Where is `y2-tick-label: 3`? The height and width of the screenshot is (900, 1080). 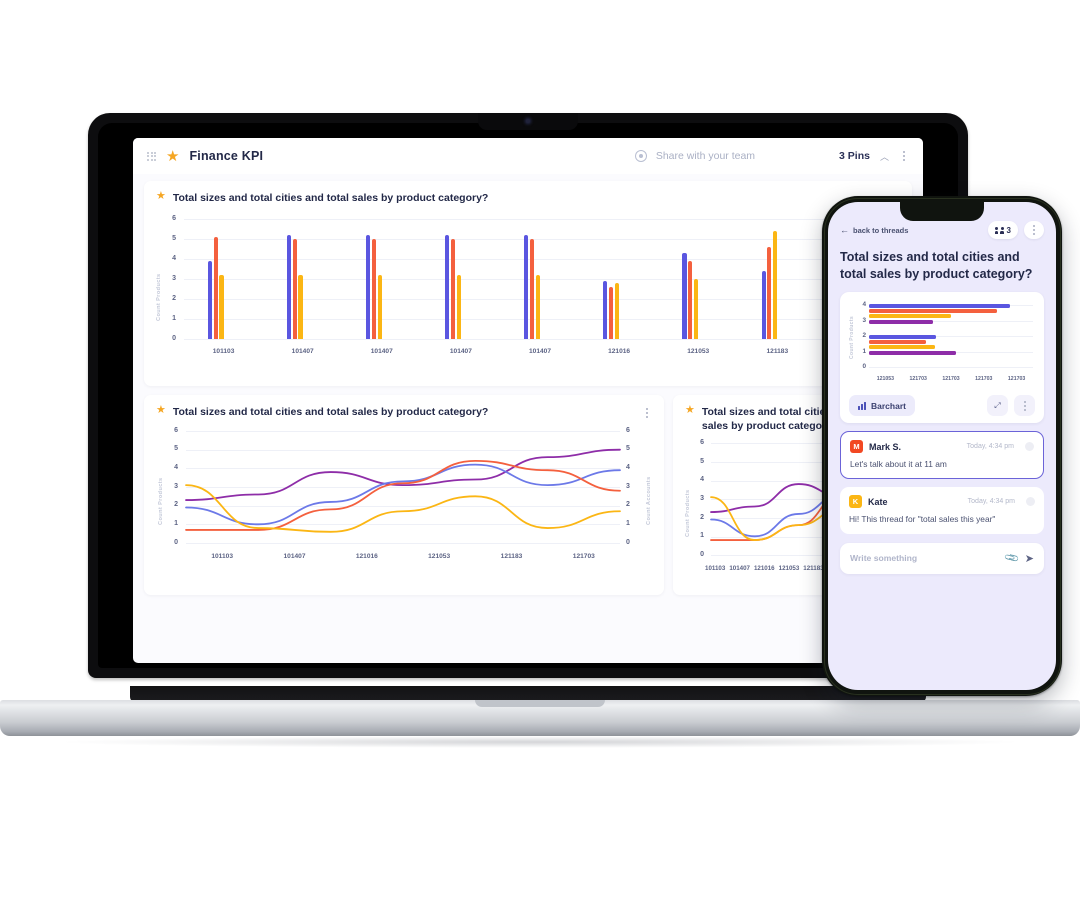 y2-tick-label: 3 is located at coordinates (628, 486).